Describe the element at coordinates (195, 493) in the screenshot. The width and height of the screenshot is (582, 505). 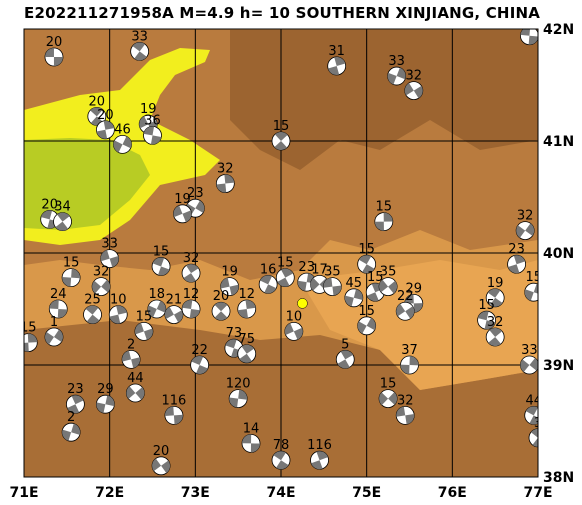
I see `lon-tick-label: 73E` at that location.